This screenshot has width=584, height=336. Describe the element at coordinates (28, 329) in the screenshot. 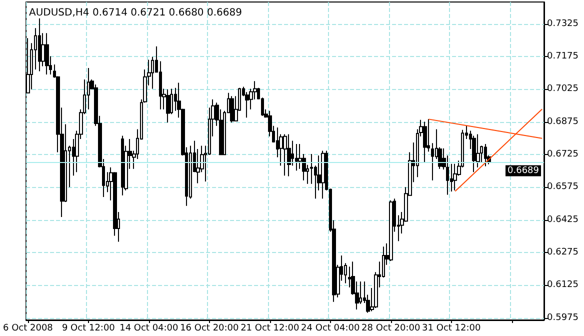

I see `x-tick-label: 6 Oct 2008` at that location.